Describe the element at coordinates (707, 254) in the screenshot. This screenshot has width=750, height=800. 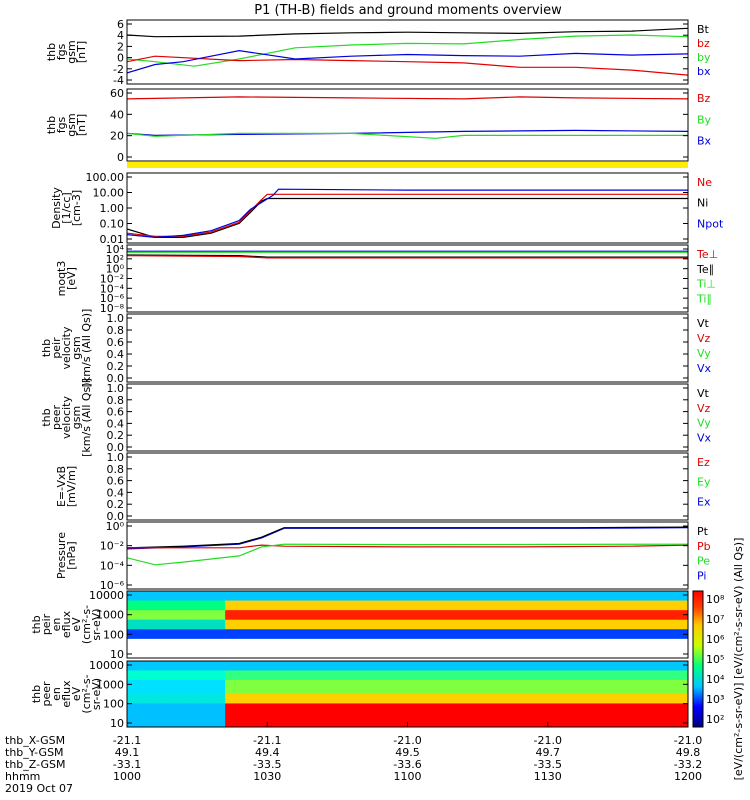
I see `legend-entry: Te⊥` at that location.